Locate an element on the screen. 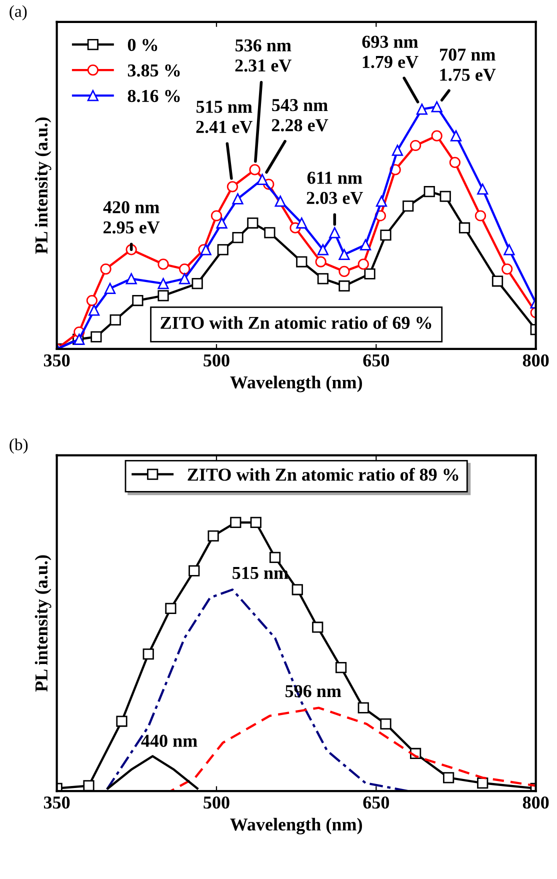  annotation: 707 nm 1.75 eV is located at coordinates (468, 64).